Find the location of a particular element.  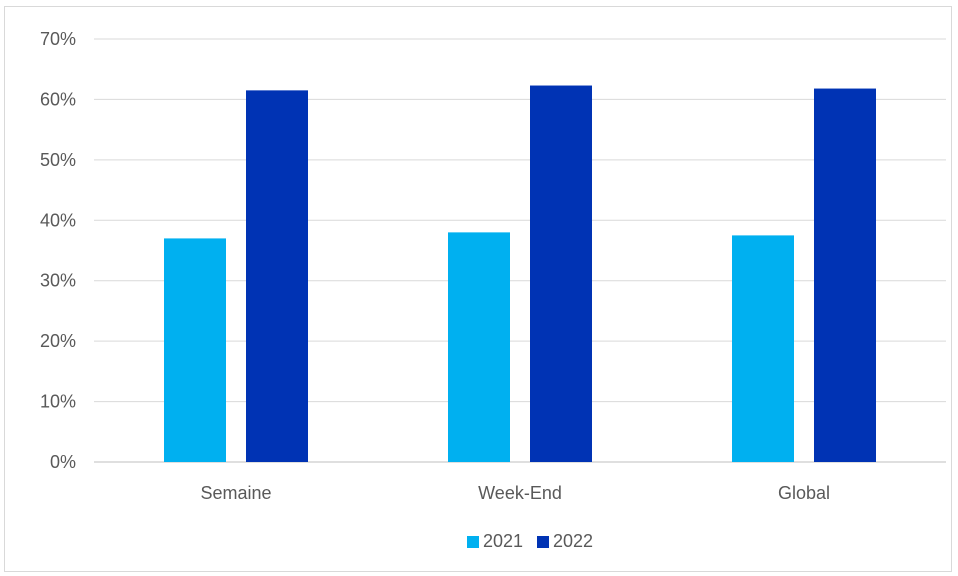

y-tick-label: 10% is located at coordinates (58, 402).